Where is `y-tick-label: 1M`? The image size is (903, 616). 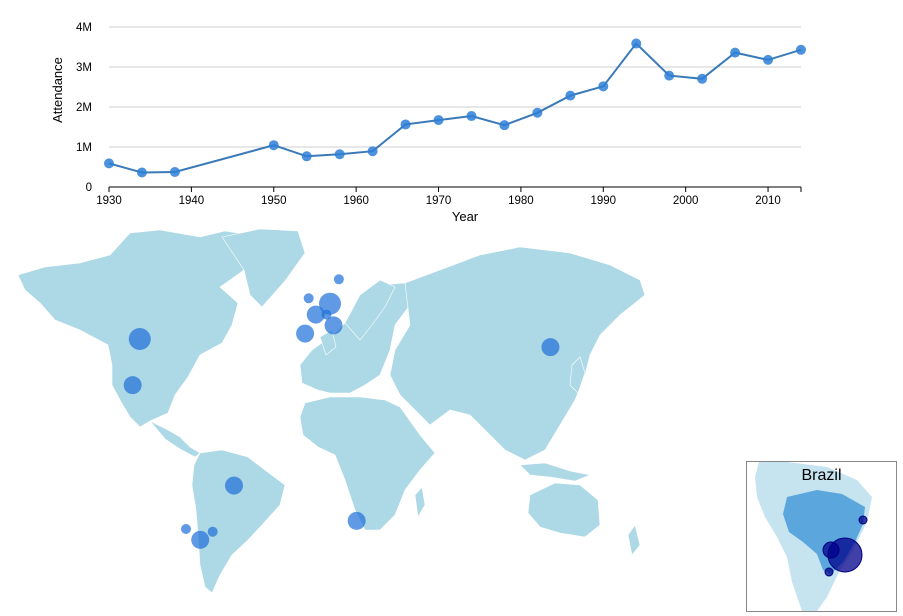 y-tick-label: 1M is located at coordinates (84, 148).